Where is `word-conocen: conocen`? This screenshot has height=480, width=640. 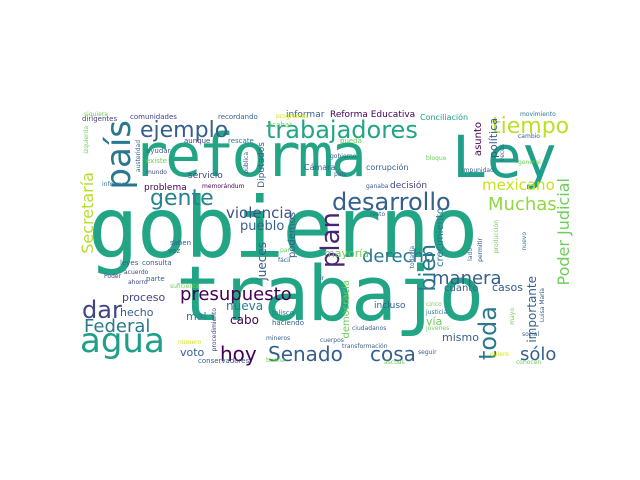 word-conocen: conocen is located at coordinates (529, 362).